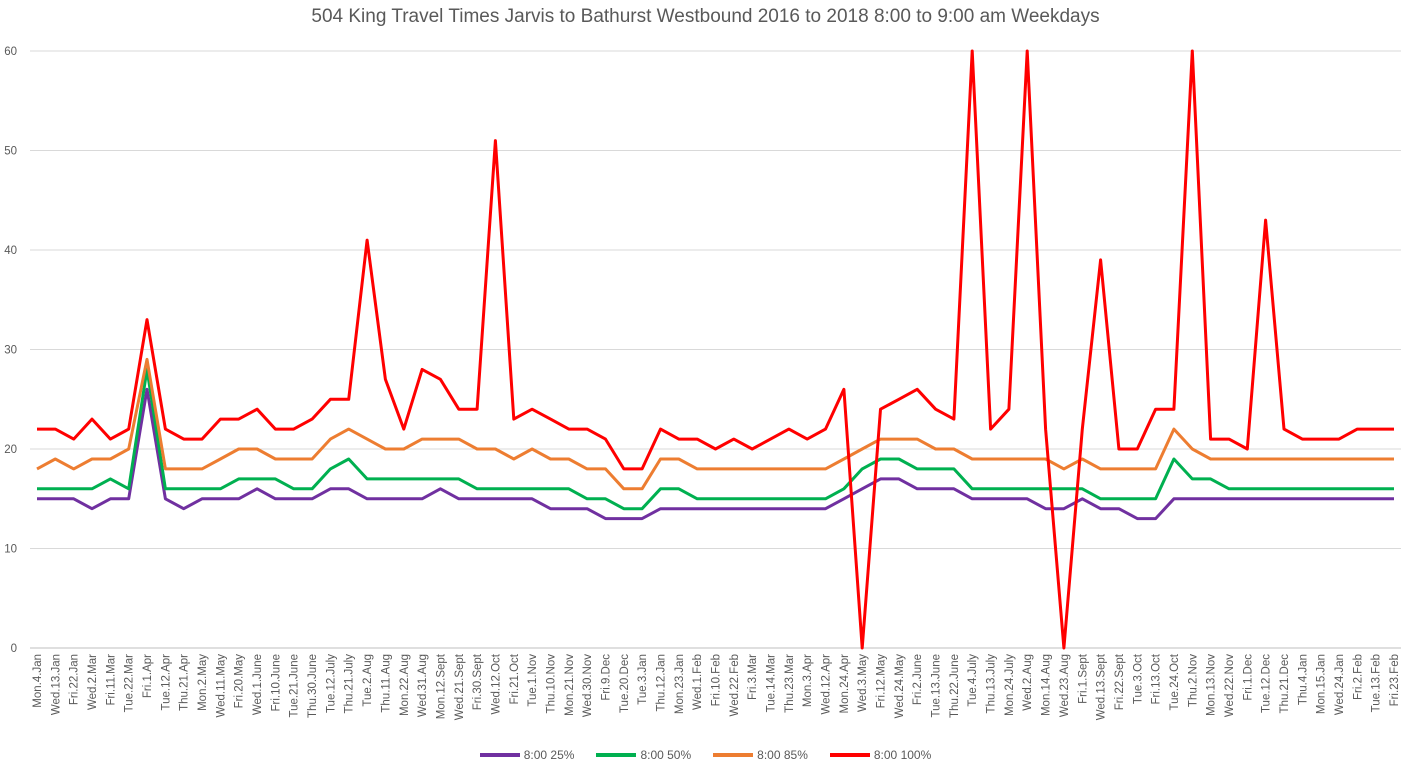 The height and width of the screenshot is (778, 1411). I want to click on x-tick-label: Thu.23.Mar, so click(790, 683).